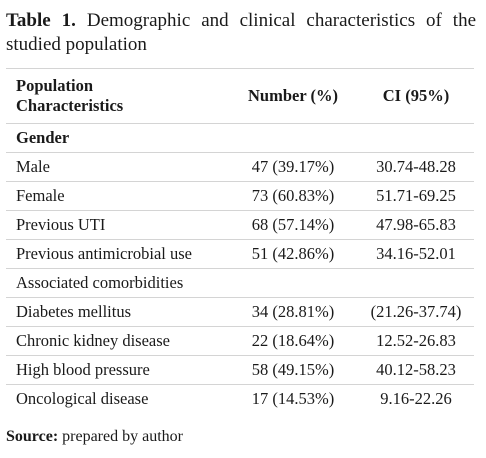 The image size is (486, 458). What do you see at coordinates (416, 195) in the screenshot?
I see `confidence-interval-cell: 51.71-69.25` at bounding box center [416, 195].